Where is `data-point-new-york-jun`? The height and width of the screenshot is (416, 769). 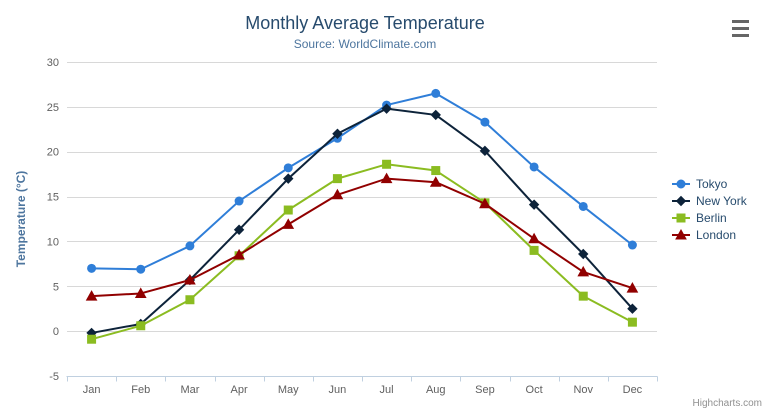
data-point-new-york-jun is located at coordinates (337, 133).